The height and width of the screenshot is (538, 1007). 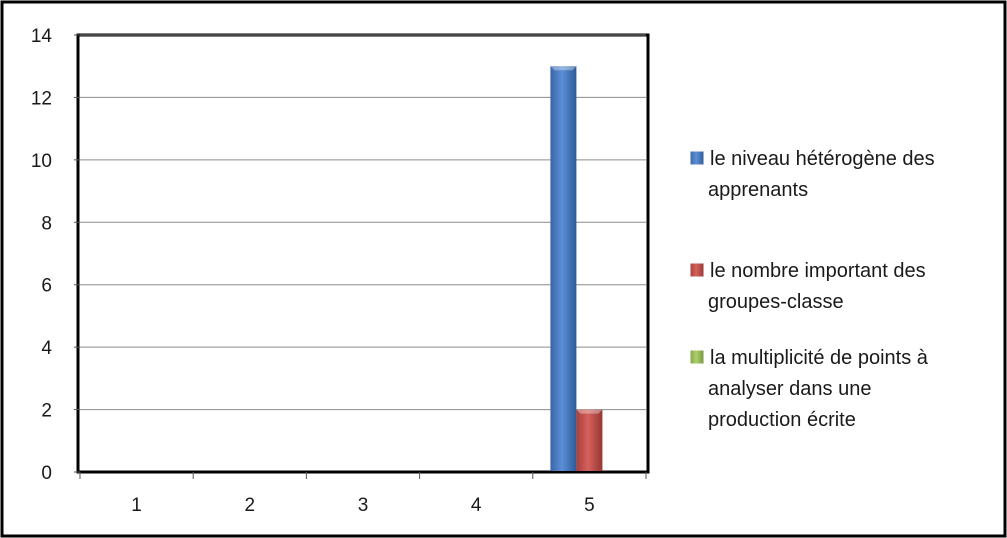 What do you see at coordinates (41, 161) in the screenshot?
I see `y-tick-label: 10` at bounding box center [41, 161].